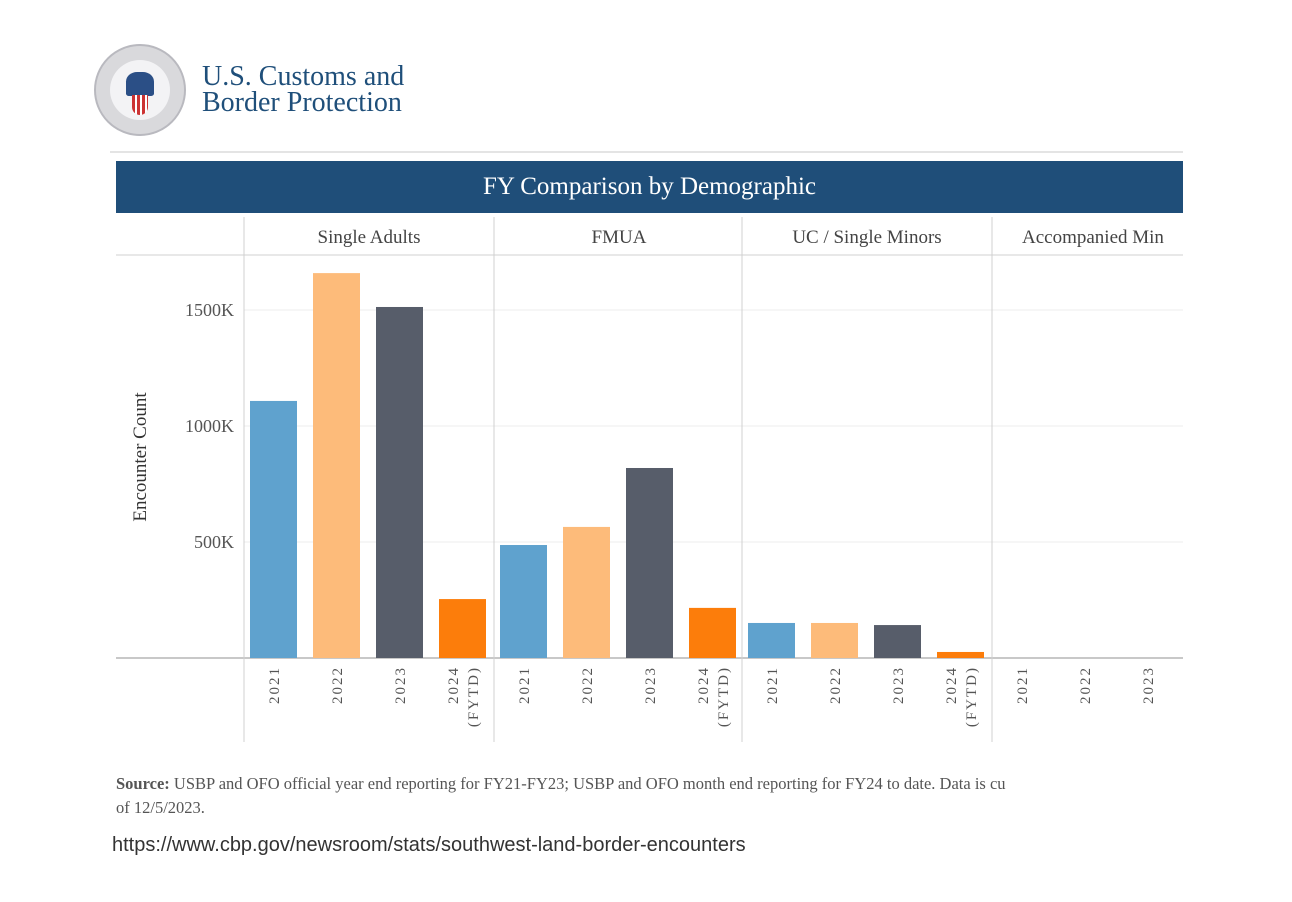  I want to click on facet-header-2: UC / Single Minors, so click(866, 237).